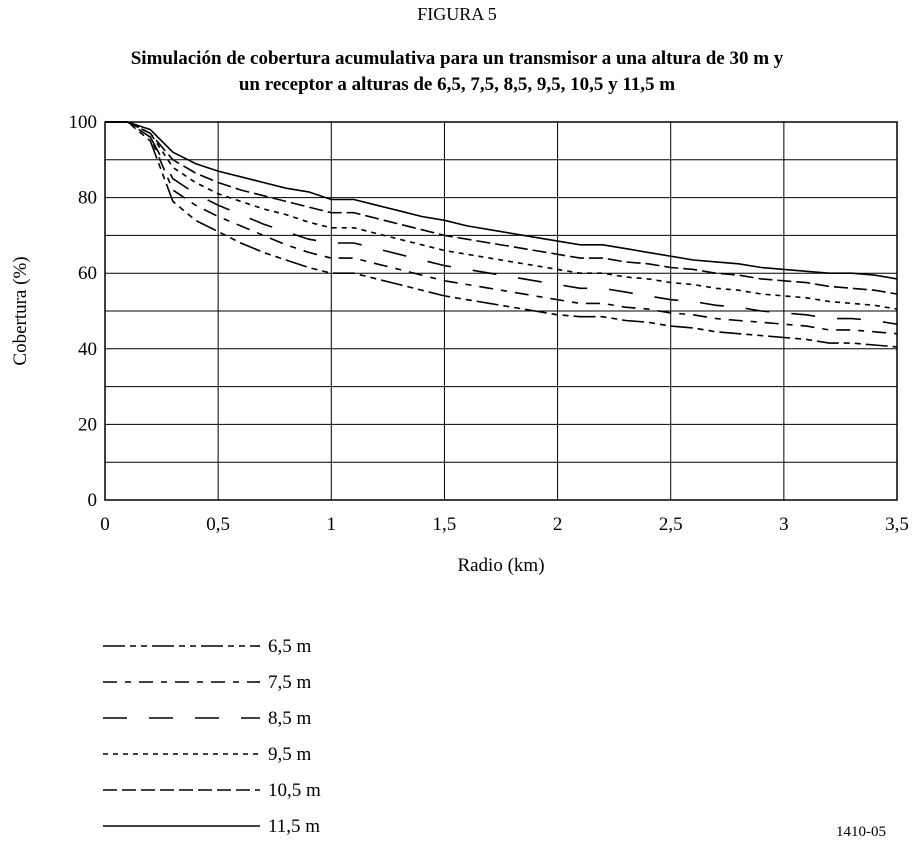  I want to click on legend-label: 11,5 m, so click(294, 826).